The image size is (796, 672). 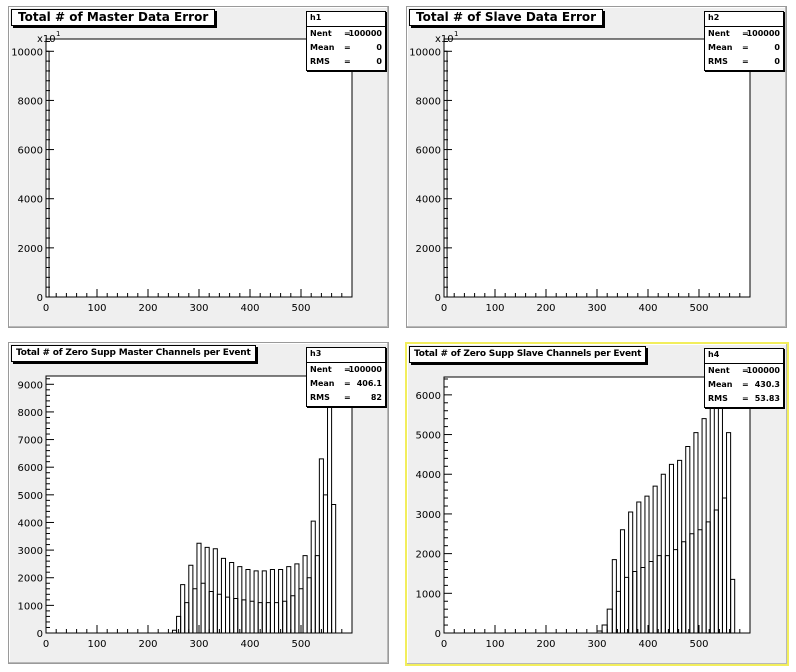 What do you see at coordinates (346, 377) in the screenshot?
I see `stats-box: h3 Nent = 100000 Mean = 406.1 RMS = 82` at bounding box center [346, 377].